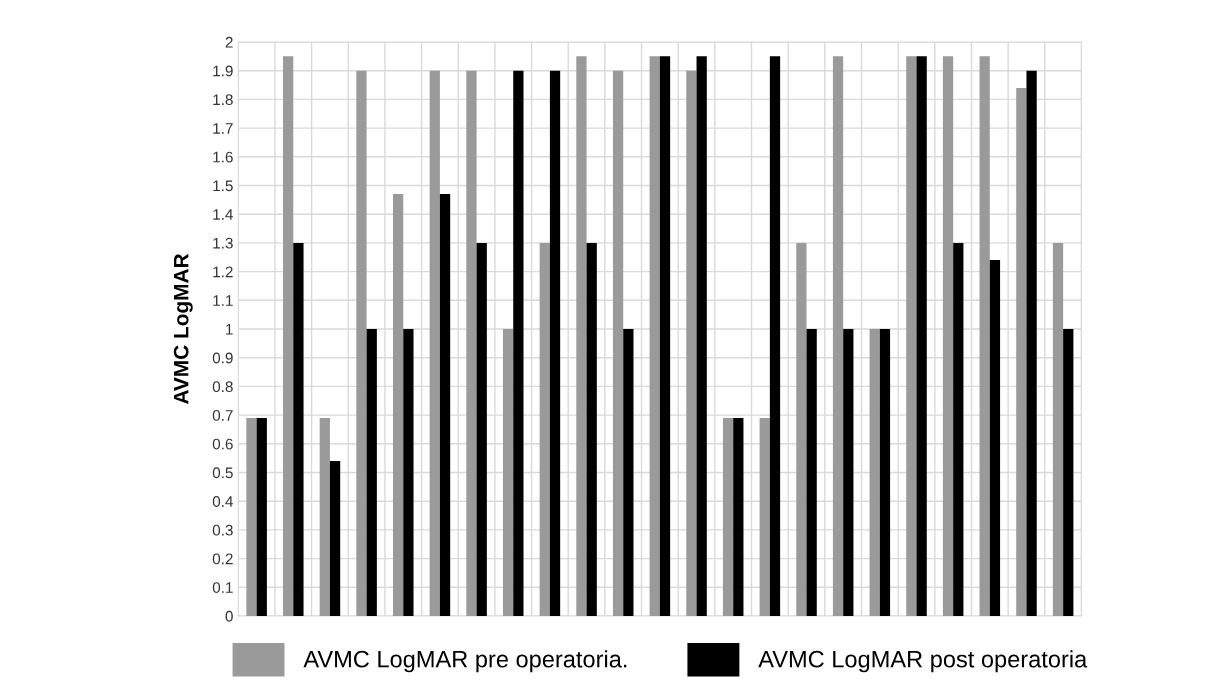 This screenshot has width=1222, height=700. What do you see at coordinates (223, 243) in the screenshot?
I see `y-tick-label: 1.3` at bounding box center [223, 243].